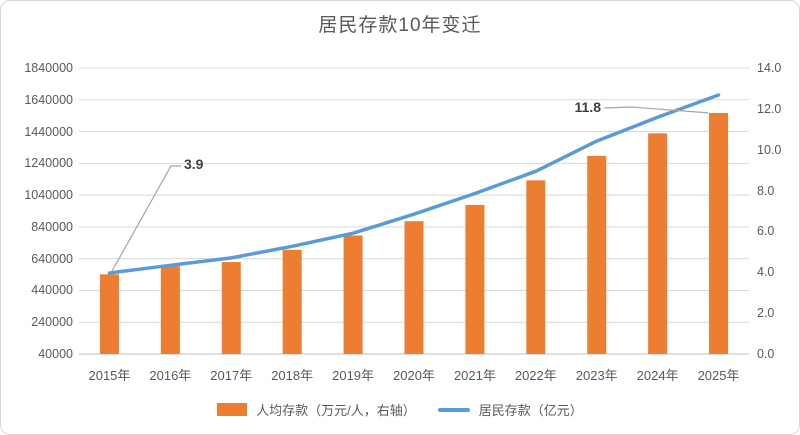  I want to click on x-axis-label: 2018年, so click(292, 375).